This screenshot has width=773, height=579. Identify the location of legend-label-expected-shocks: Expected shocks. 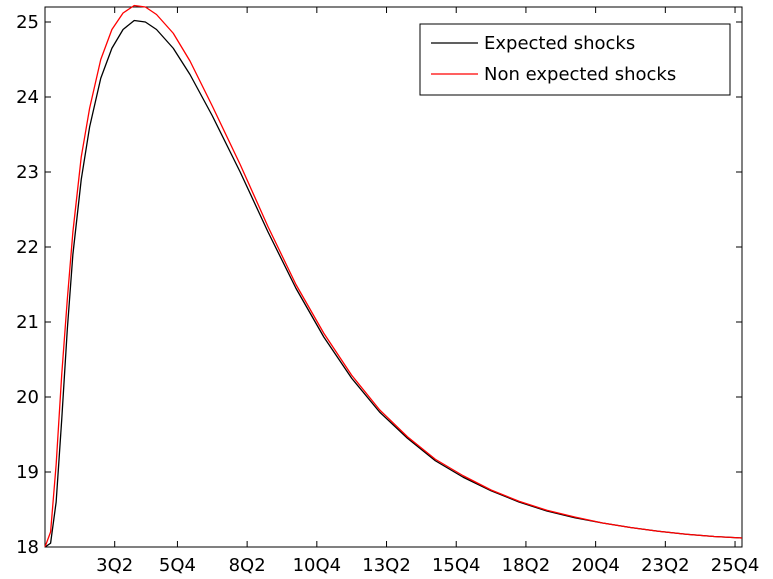
(559, 43).